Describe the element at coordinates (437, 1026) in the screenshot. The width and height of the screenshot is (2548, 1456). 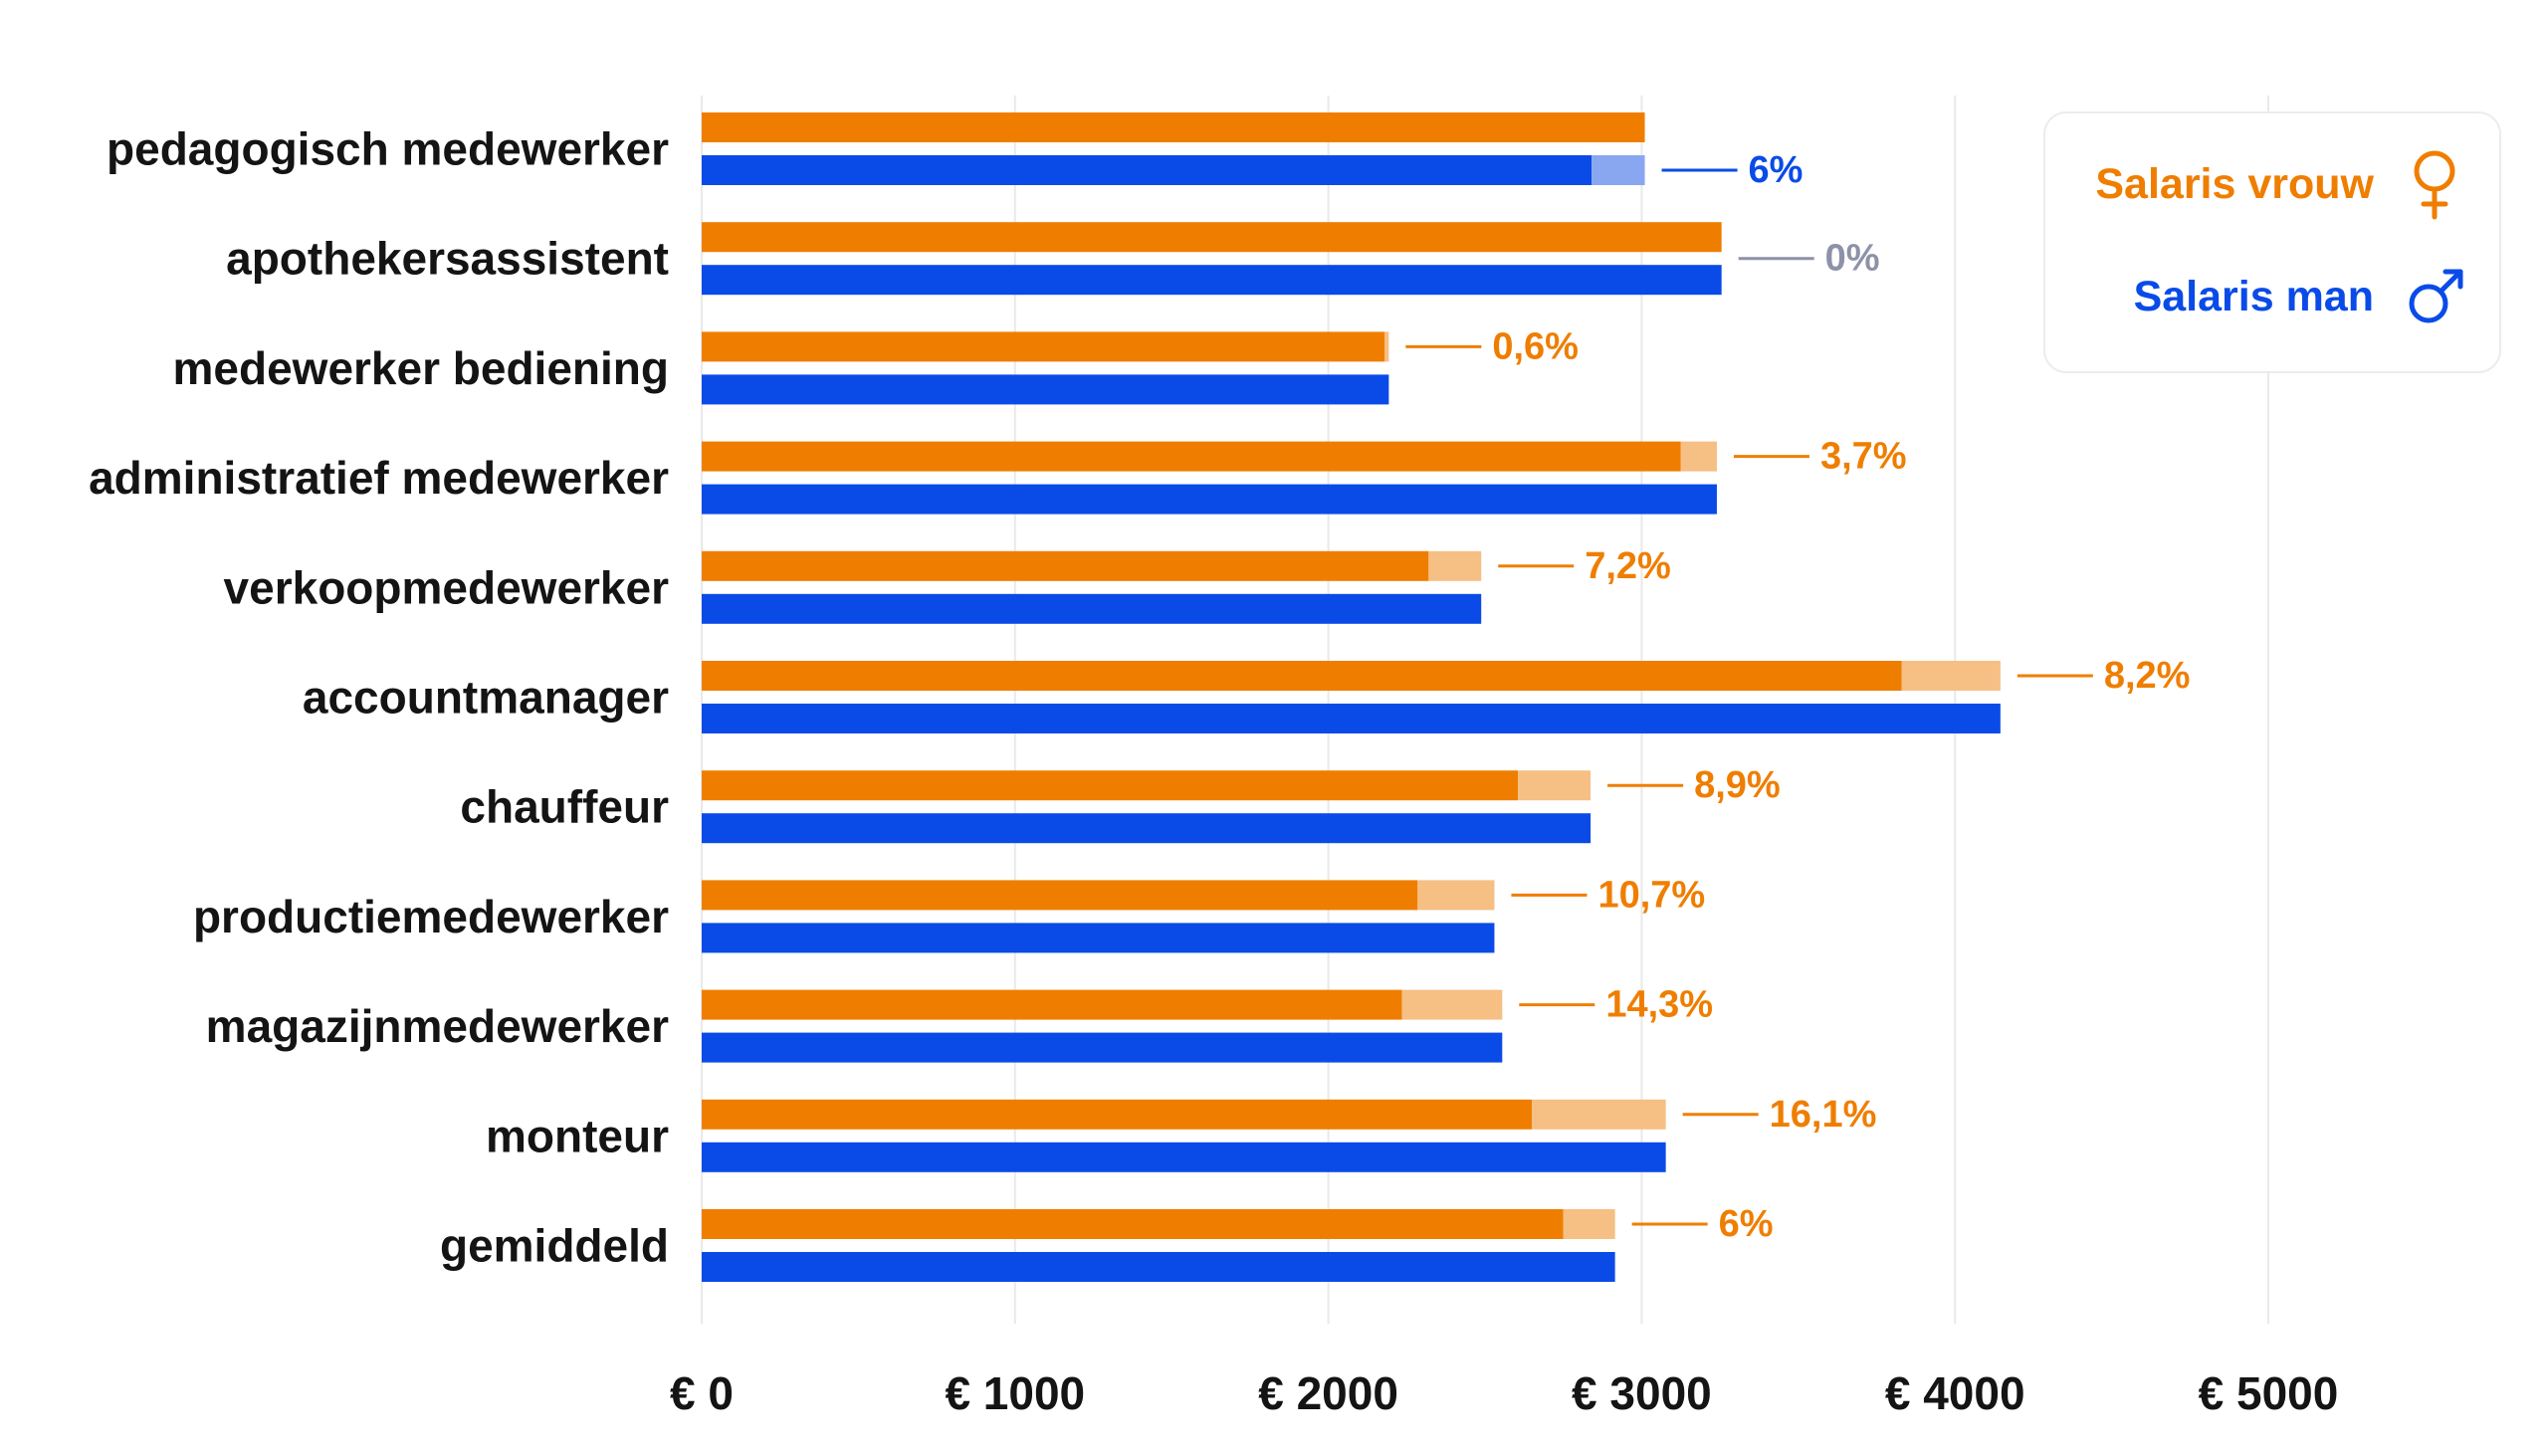
I see `category-label: magazijnmedewerker` at that location.